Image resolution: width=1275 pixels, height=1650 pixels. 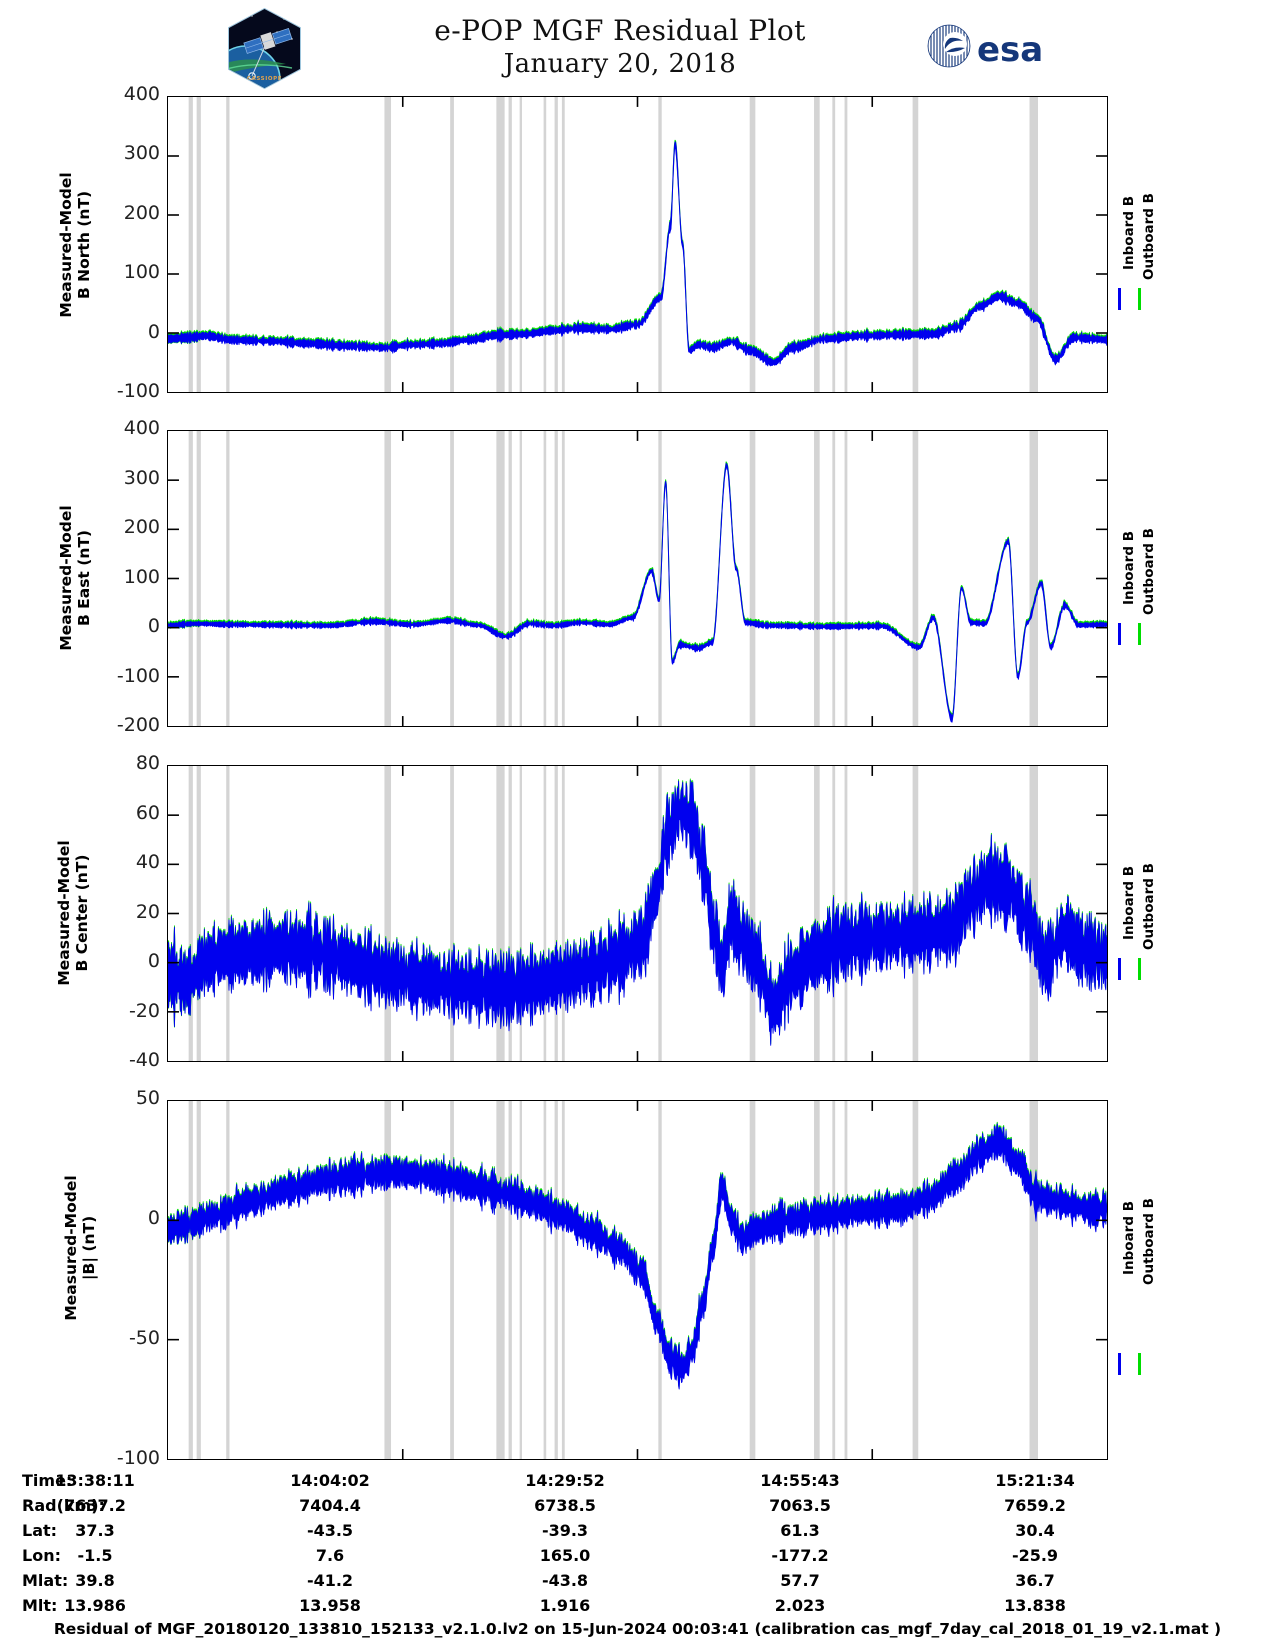 What do you see at coordinates (1035, 1580) in the screenshot?
I see `table-cell: 36.7` at bounding box center [1035, 1580].